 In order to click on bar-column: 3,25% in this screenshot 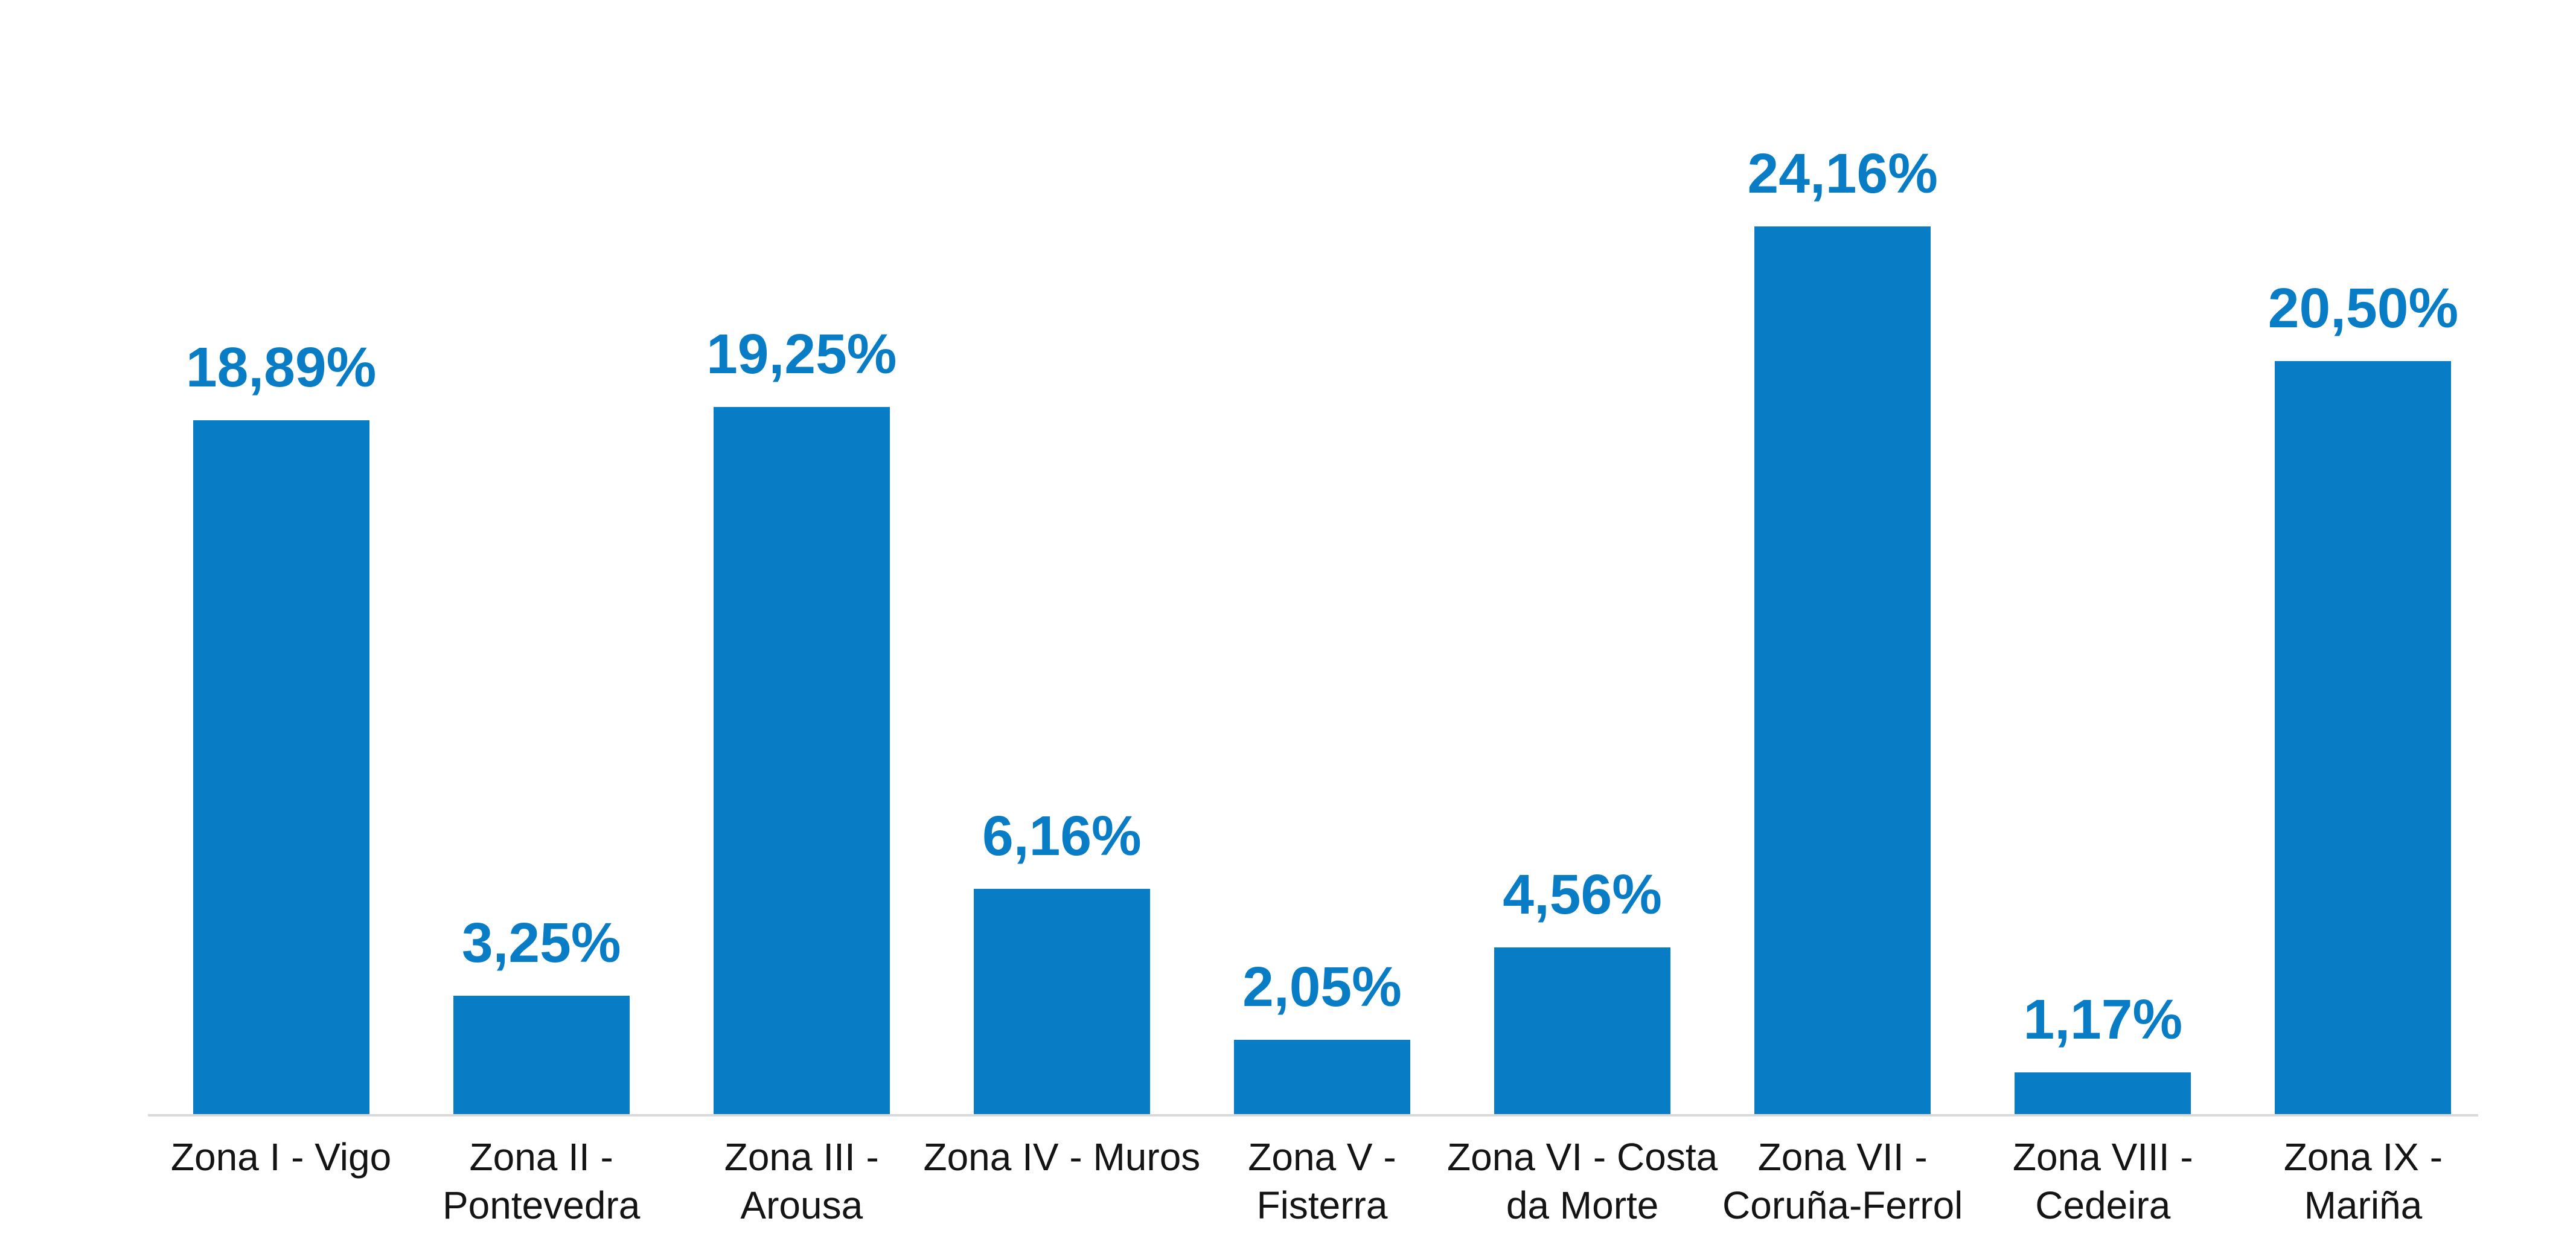, I will do `click(541, 1013)`.